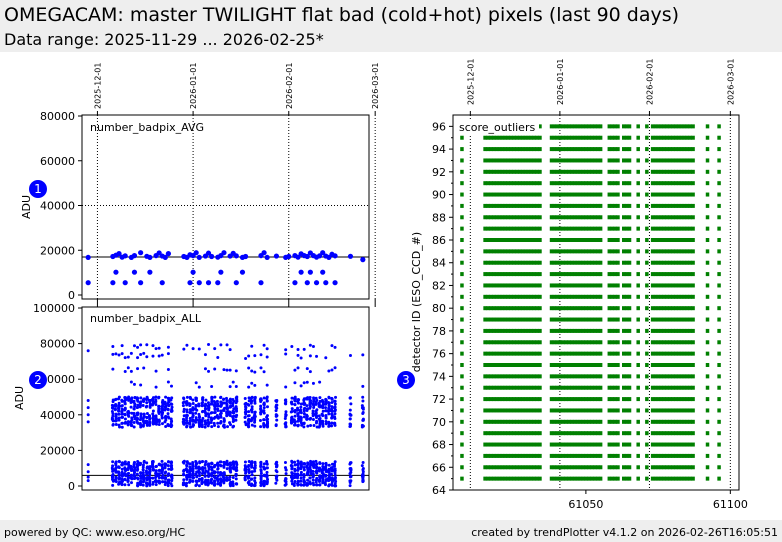  Describe the element at coordinates (95, 532) in the screenshot. I see `footer-credit: powered by QC: www.eso.org/HC` at that location.